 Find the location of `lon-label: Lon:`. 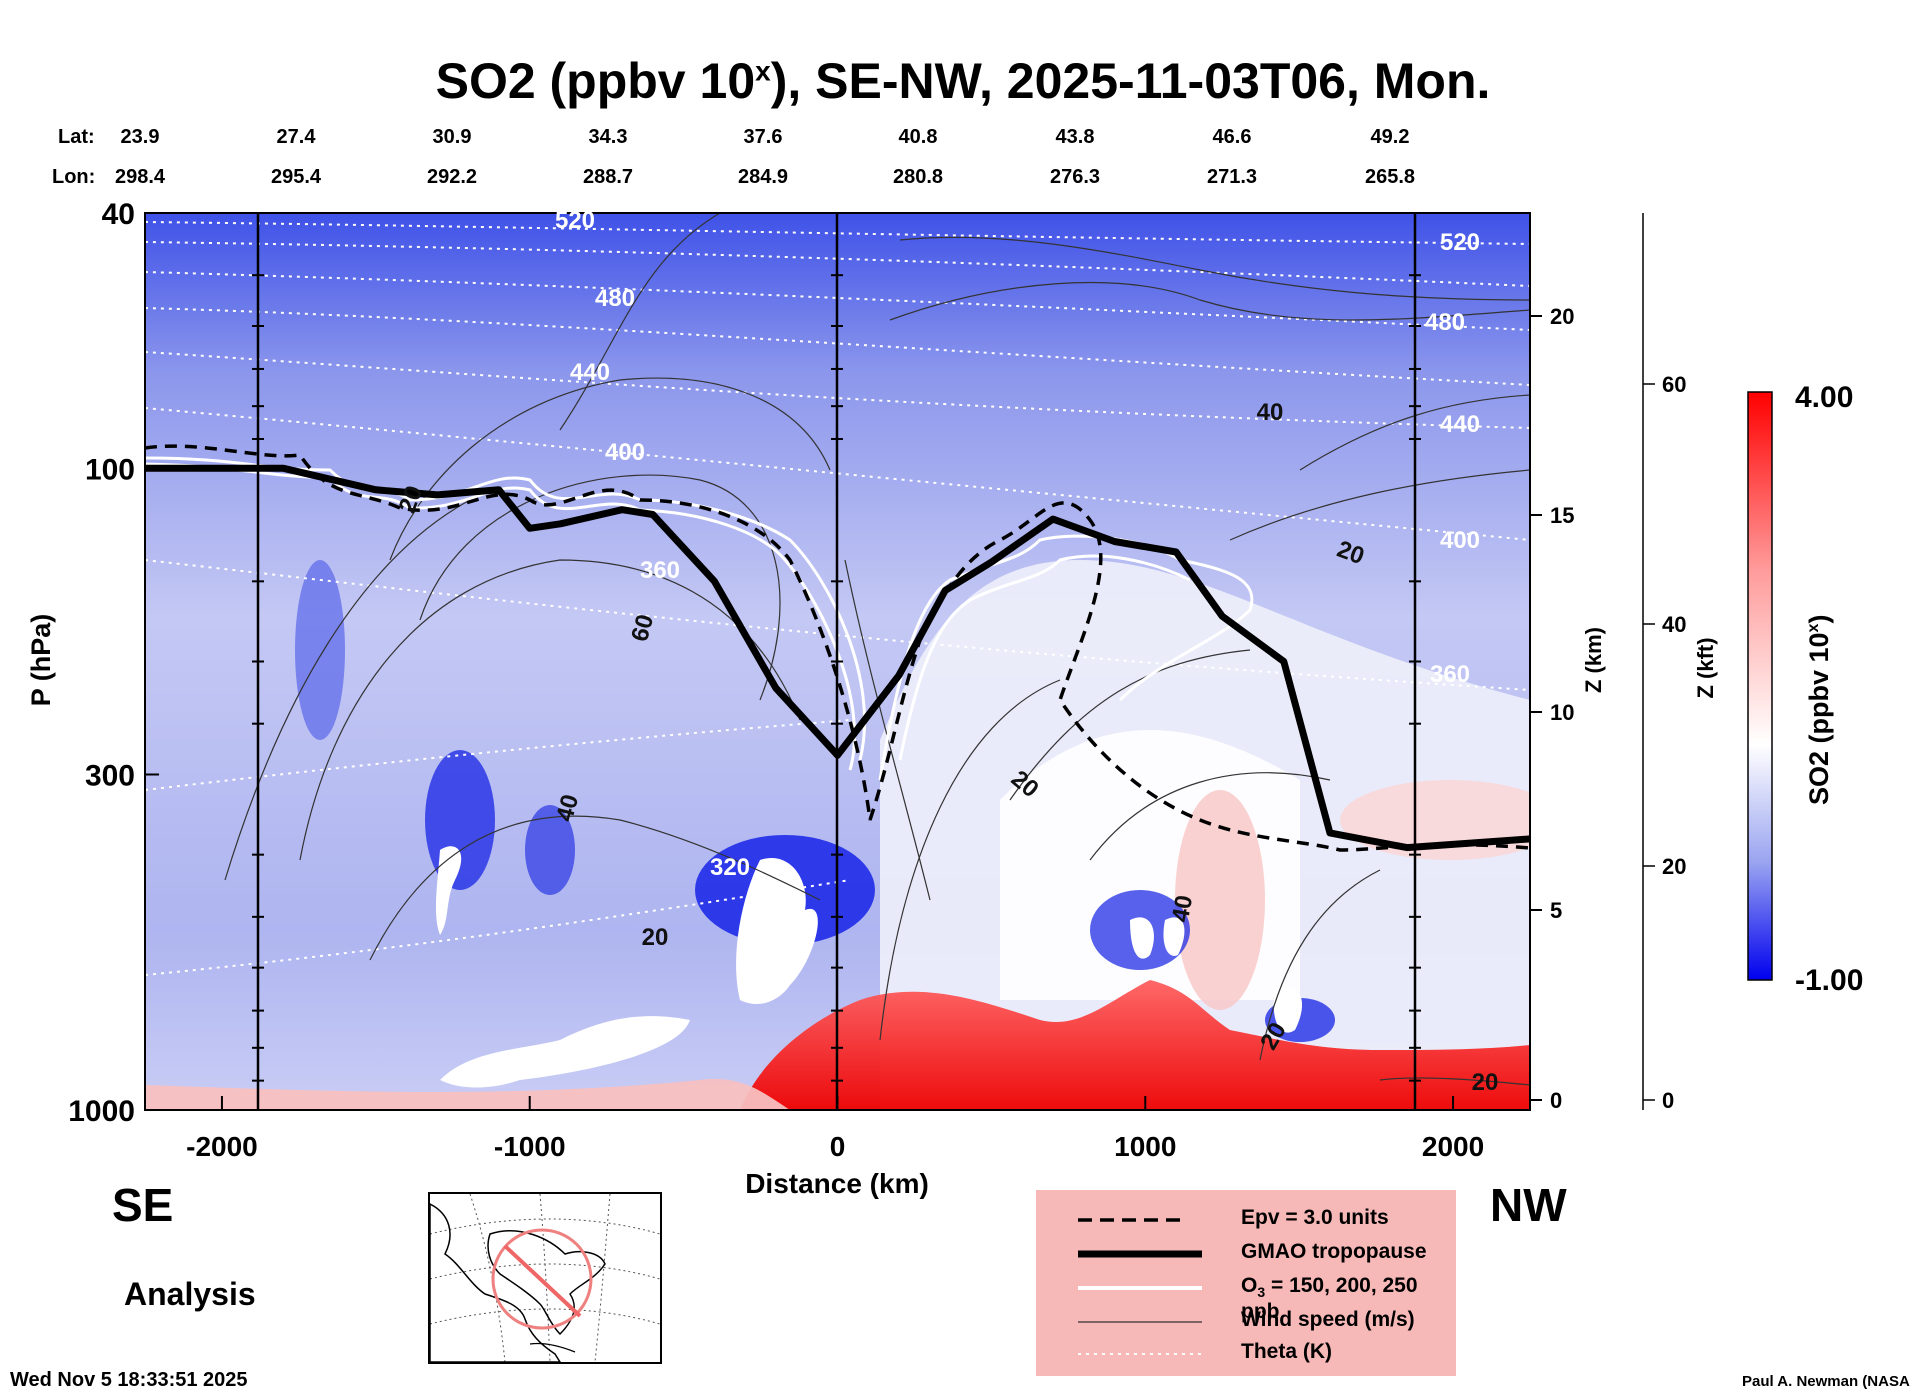

lon-label: Lon: is located at coordinates (74, 177).